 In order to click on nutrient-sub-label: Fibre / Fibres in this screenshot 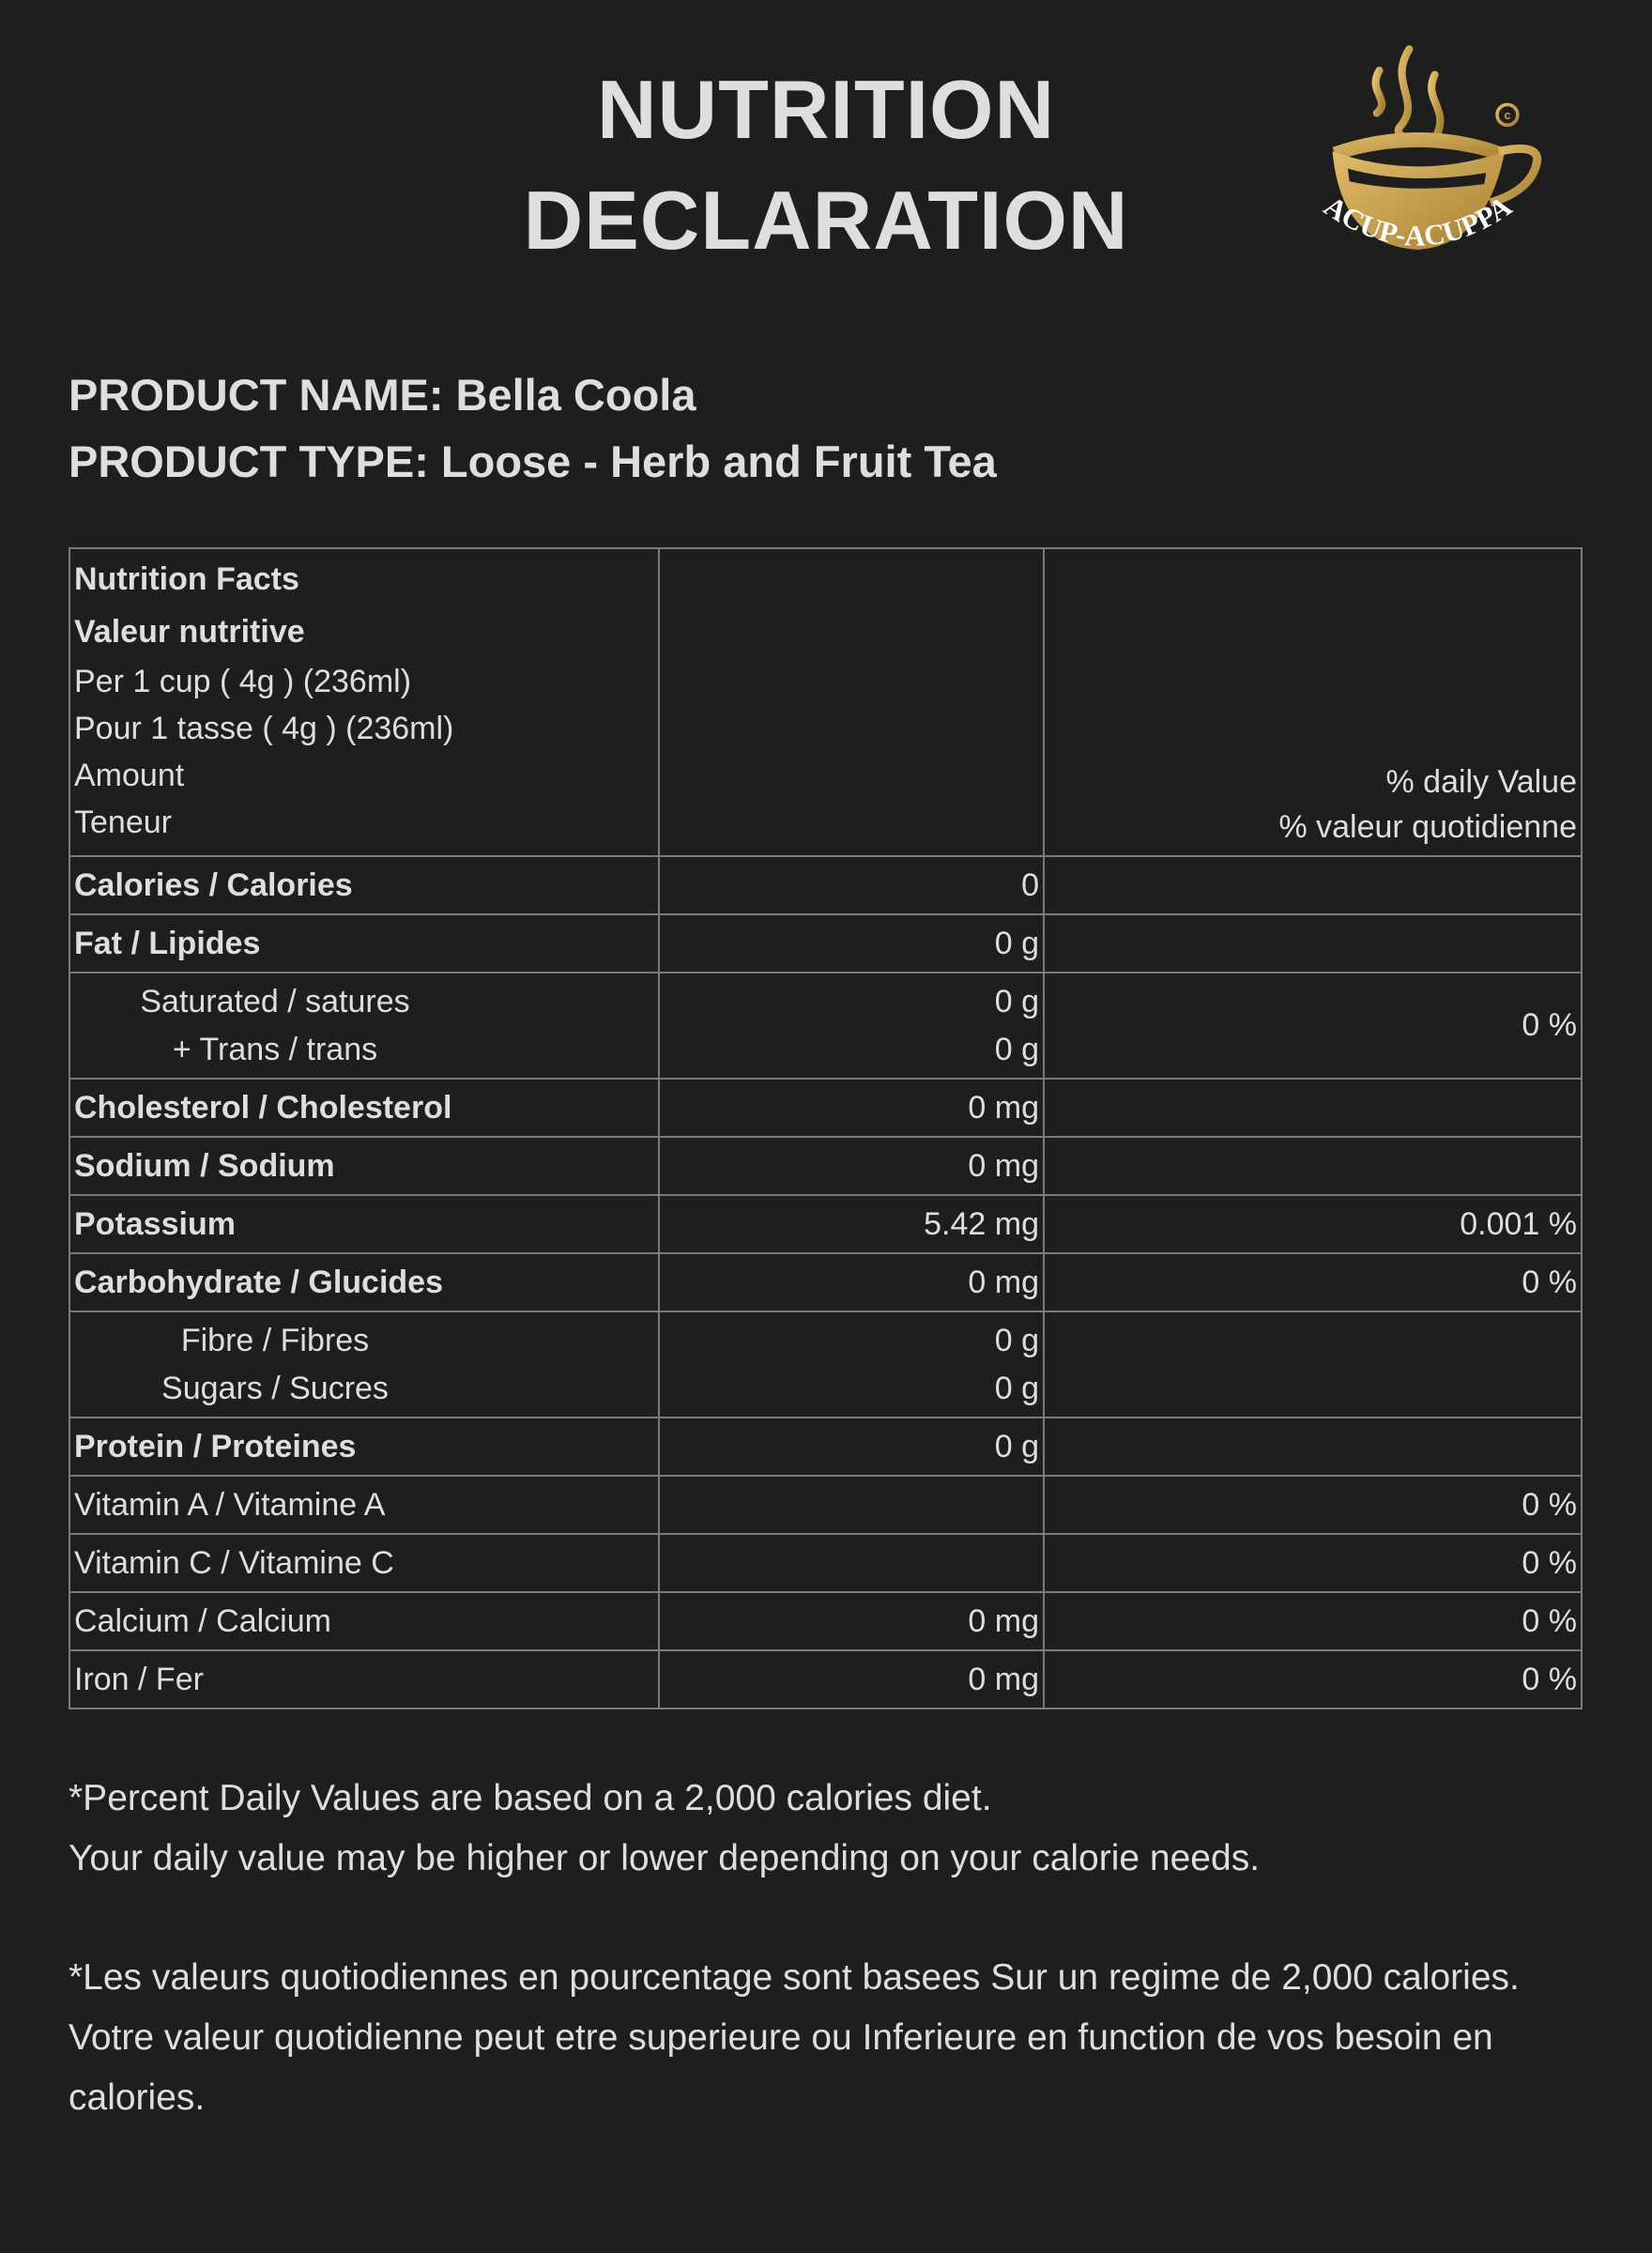, I will do `click(275, 1340)`.